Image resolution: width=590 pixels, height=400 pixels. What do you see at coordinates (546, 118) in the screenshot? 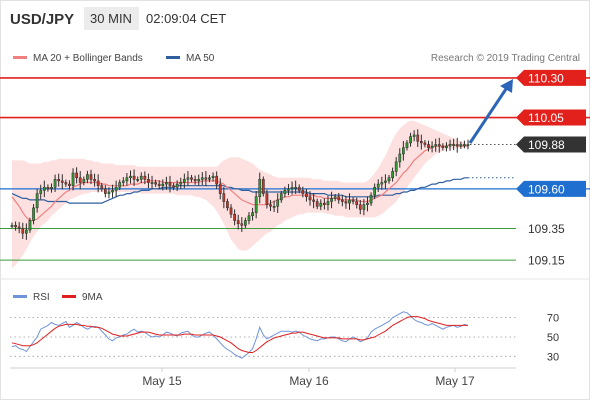
I see `level-value-label: 110.05` at bounding box center [546, 118].